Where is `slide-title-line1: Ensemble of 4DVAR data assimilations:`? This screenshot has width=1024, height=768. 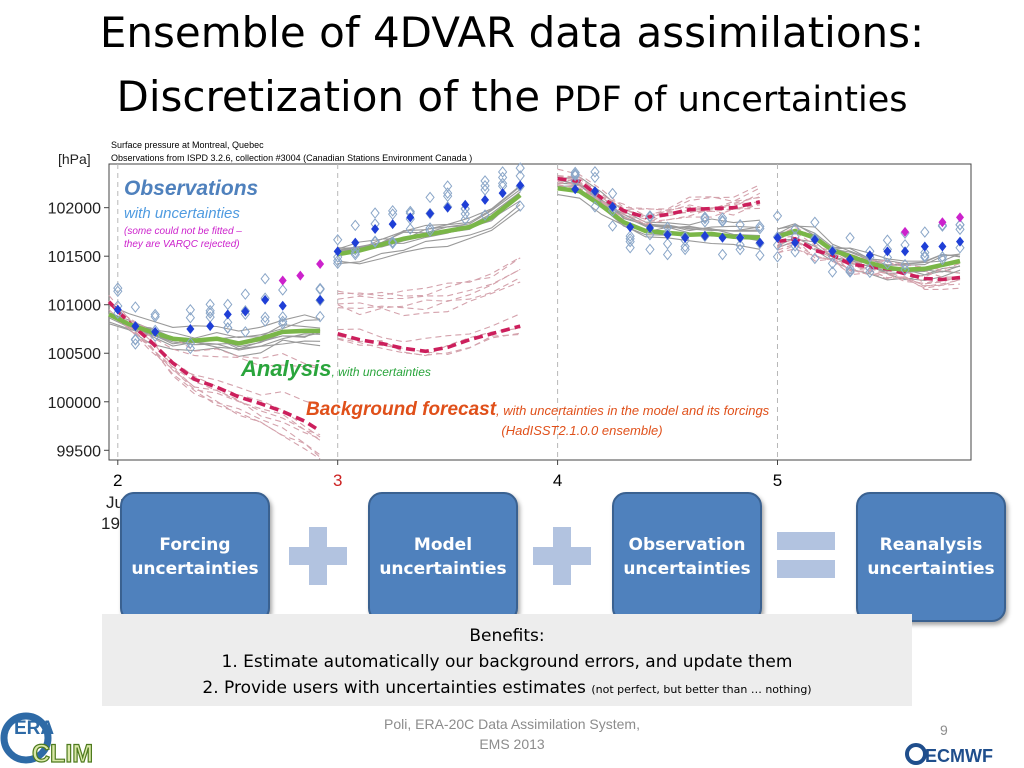 slide-title-line1: Ensemble of 4DVAR data assimilations: is located at coordinates (512, 32).